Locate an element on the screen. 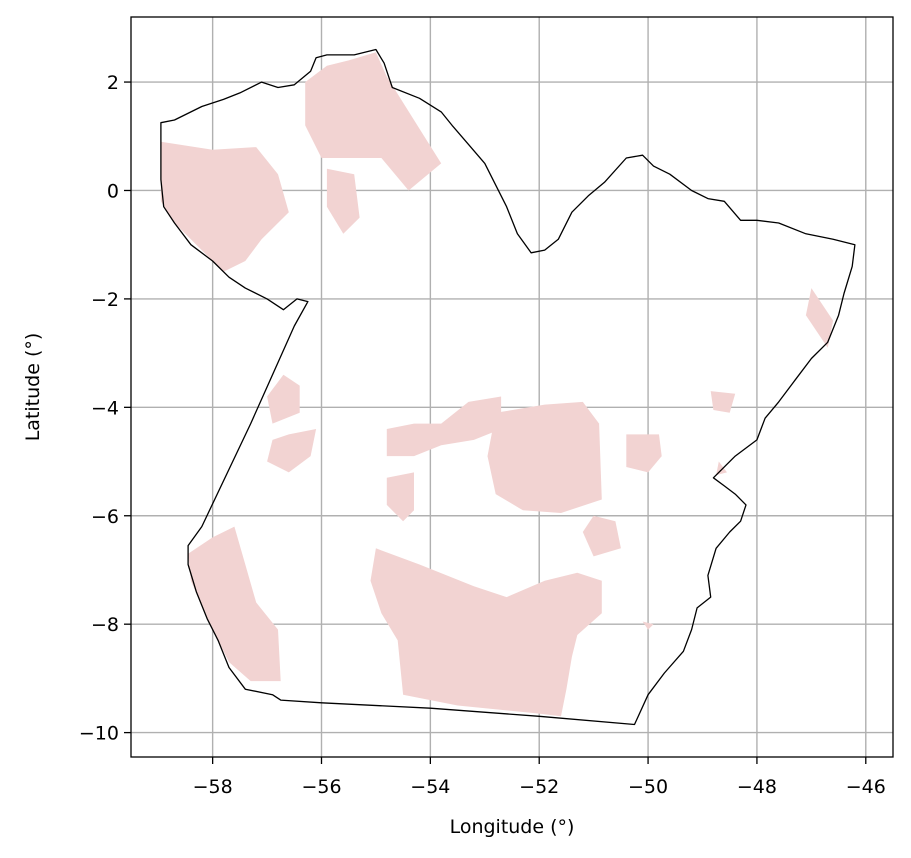 The width and height of the screenshot is (911, 858). x-tick-label: −56 is located at coordinates (321, 787).